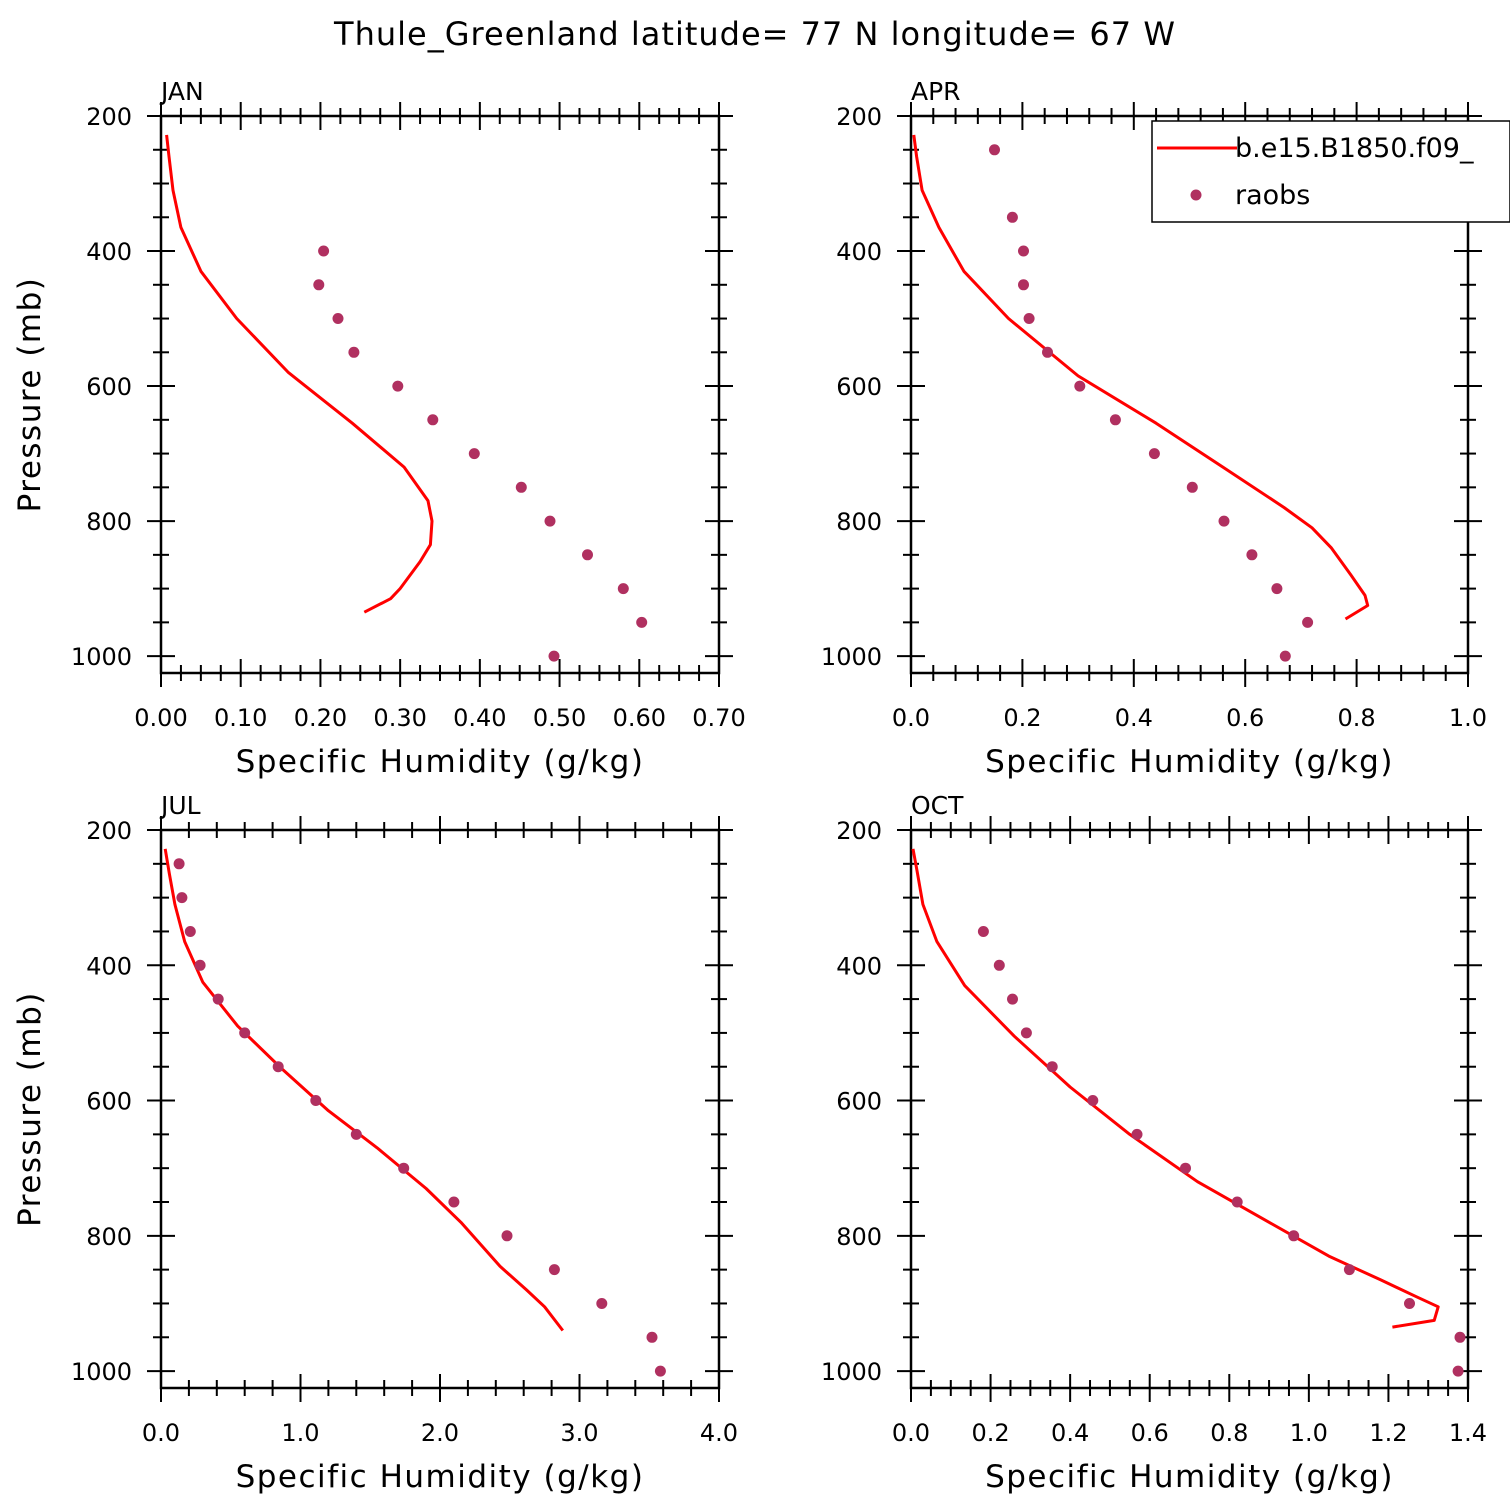  I want to click on legend: b.e15.B1850.f09_ raobs, so click(1330, 171).